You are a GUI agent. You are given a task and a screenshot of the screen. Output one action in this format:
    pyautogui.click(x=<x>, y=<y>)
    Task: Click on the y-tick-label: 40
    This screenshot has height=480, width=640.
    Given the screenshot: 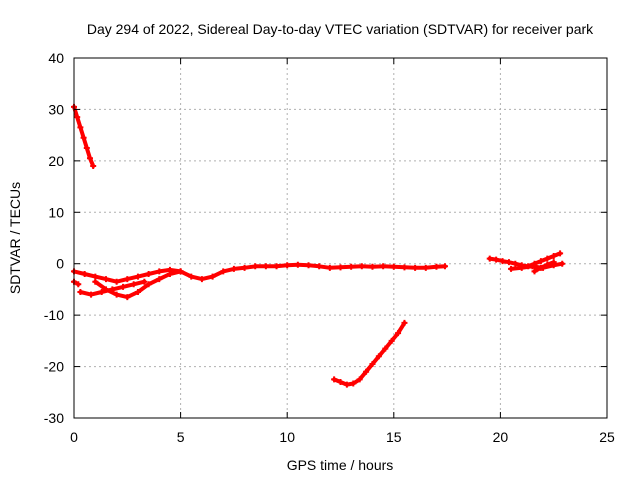 What is the action you would take?
    pyautogui.click(x=56, y=58)
    